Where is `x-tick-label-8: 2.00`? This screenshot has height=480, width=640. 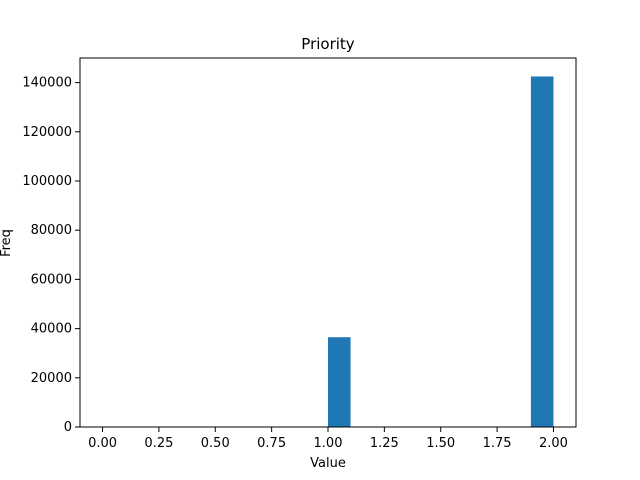 x-tick-label-8: 2.00 is located at coordinates (553, 443).